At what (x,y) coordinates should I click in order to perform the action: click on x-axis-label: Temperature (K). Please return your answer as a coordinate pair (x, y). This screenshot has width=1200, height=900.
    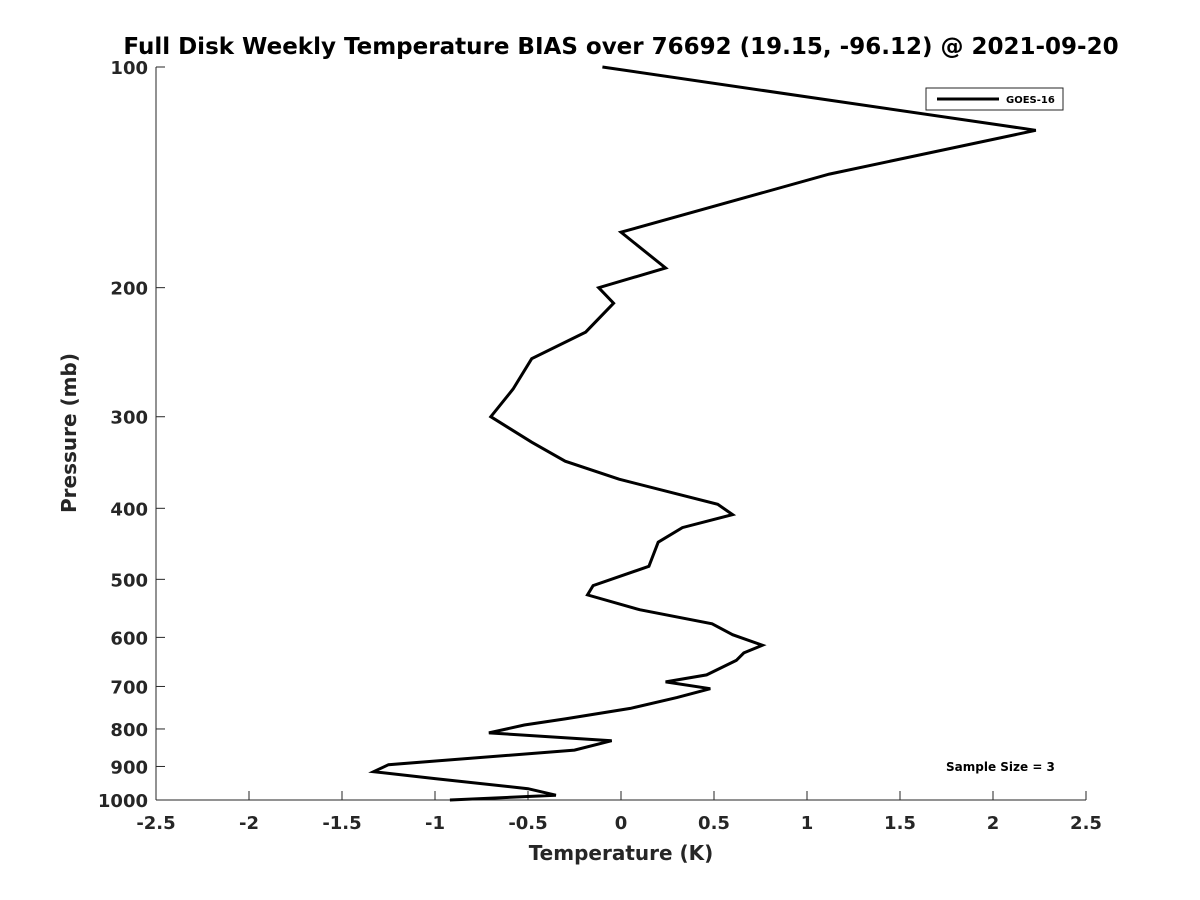
    Looking at the image, I should click on (621, 853).